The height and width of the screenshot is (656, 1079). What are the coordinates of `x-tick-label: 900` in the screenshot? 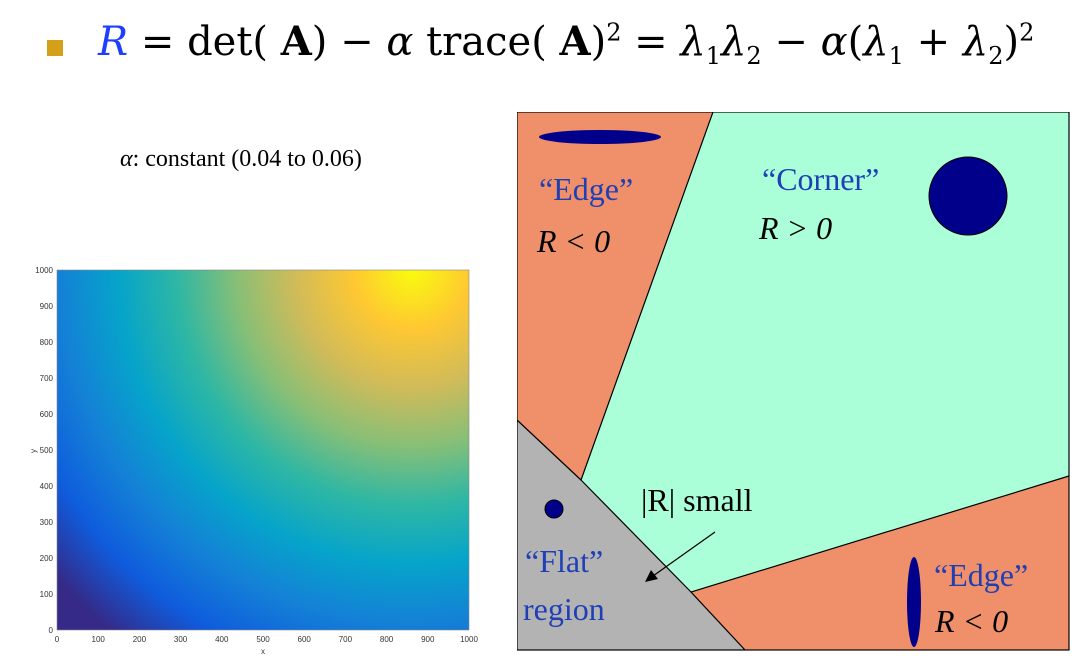 It's located at (428, 639).